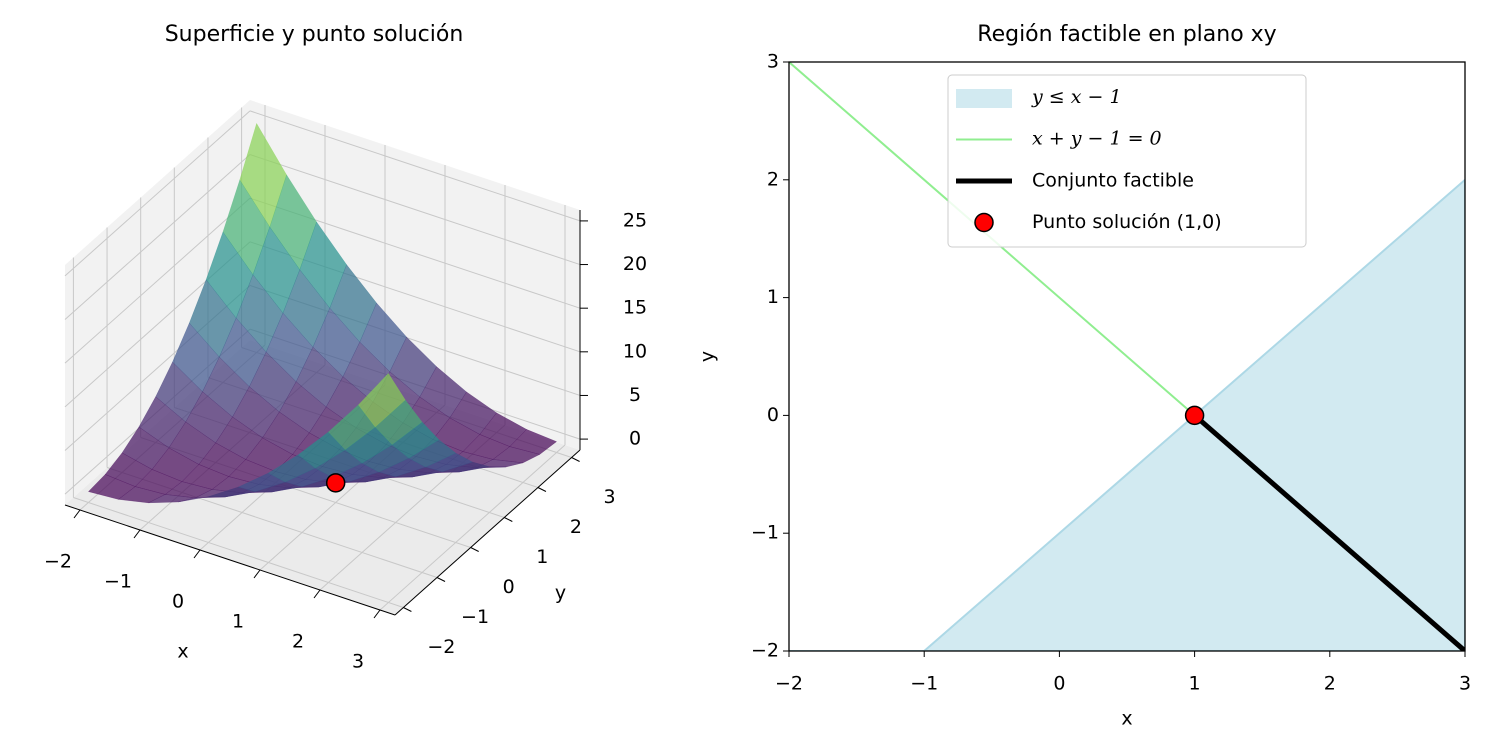  What do you see at coordinates (1076, 97) in the screenshot?
I see `legend-label: y ≤ x − 1` at bounding box center [1076, 97].